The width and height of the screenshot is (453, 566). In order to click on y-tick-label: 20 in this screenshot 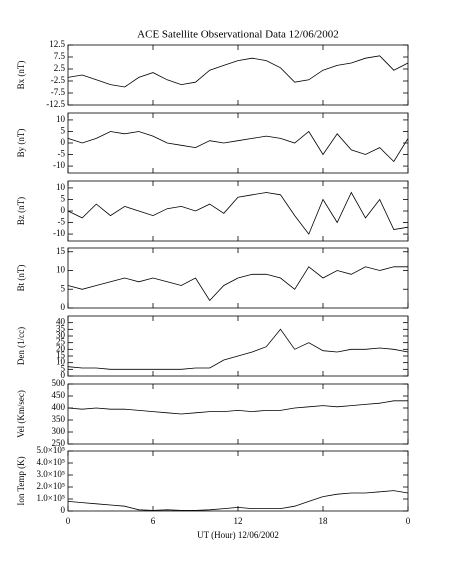, I will do `click(61, 348)`.